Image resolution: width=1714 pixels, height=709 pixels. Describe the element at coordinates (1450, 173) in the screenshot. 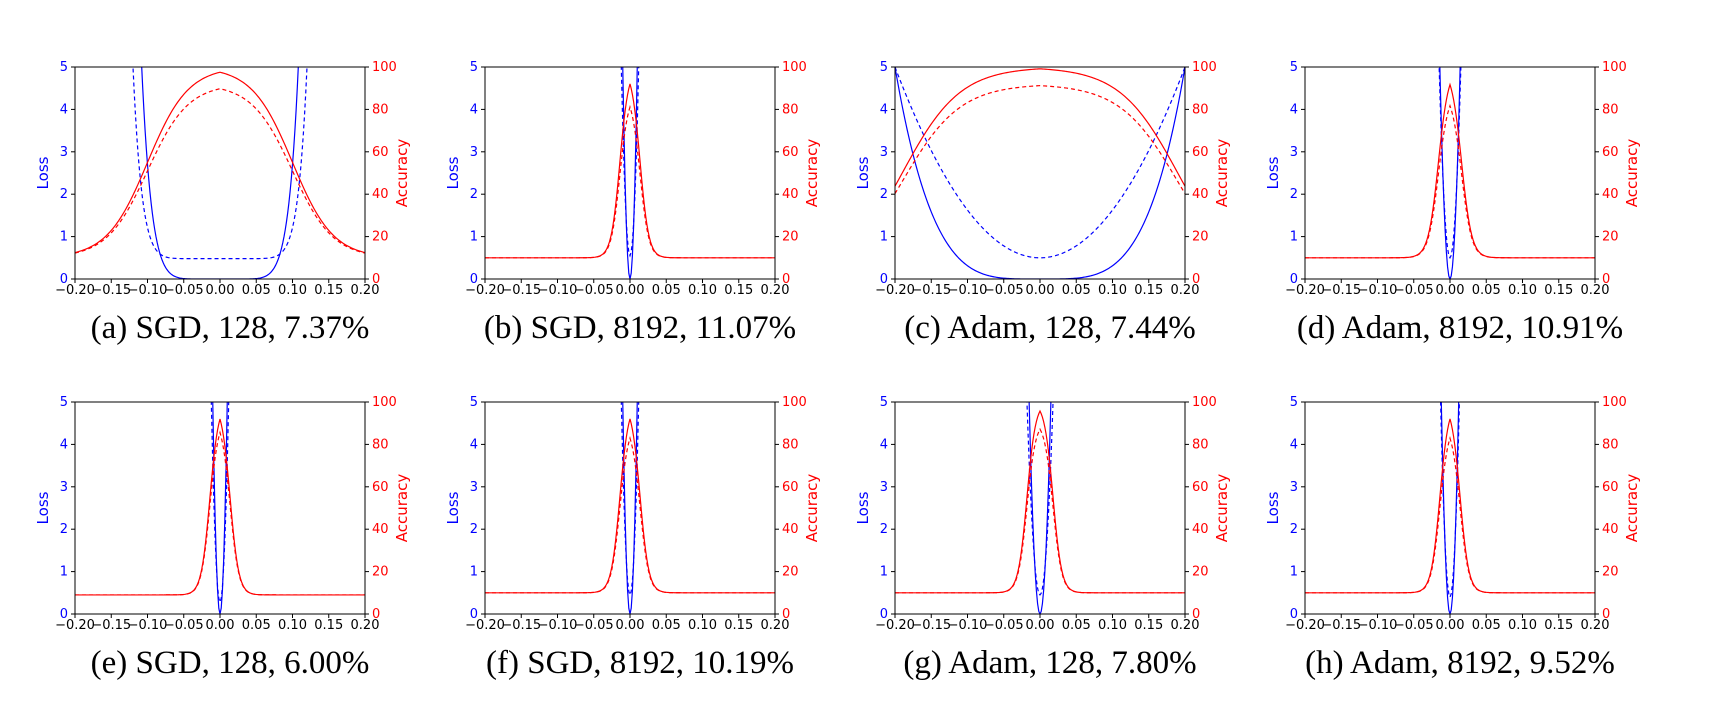

I see `loss-train-line` at that location.